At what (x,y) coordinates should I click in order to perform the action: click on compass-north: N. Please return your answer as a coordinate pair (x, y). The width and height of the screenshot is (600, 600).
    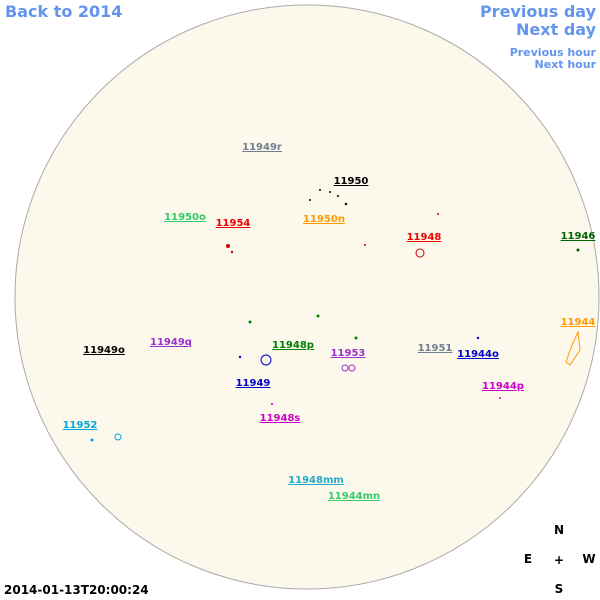
    Looking at the image, I should click on (559, 530).